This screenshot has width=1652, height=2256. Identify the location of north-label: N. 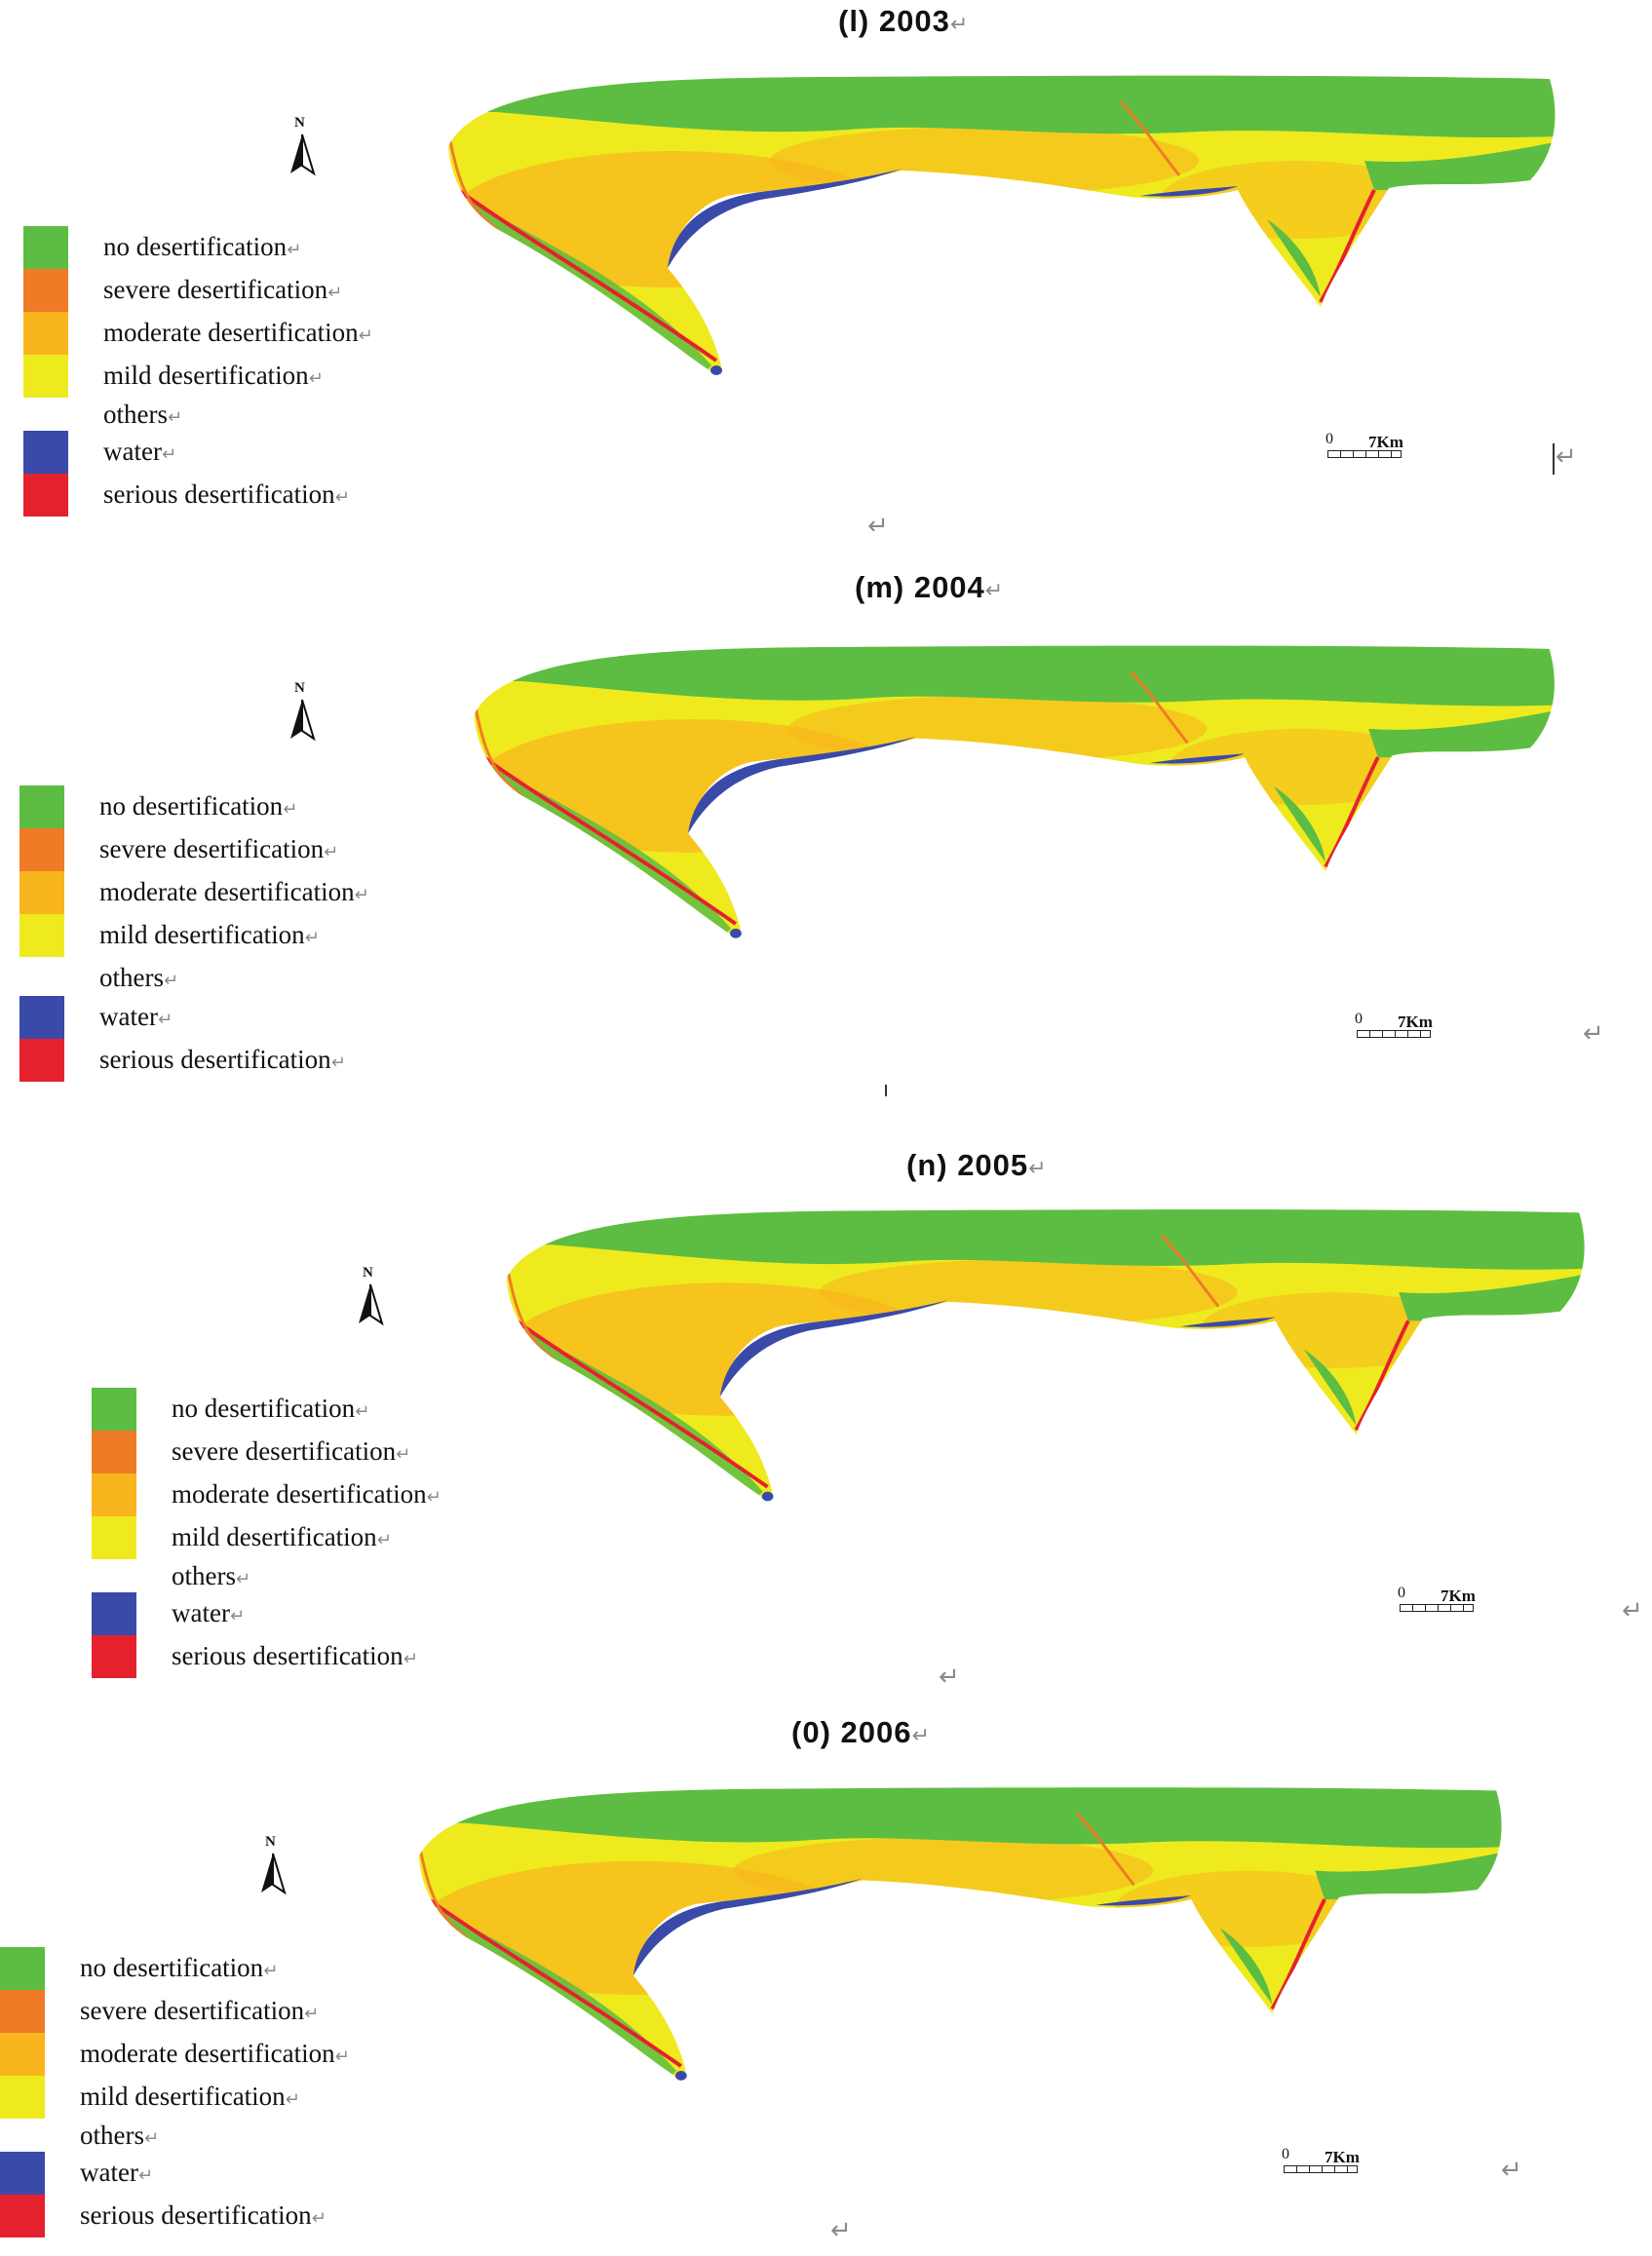
(368, 1273).